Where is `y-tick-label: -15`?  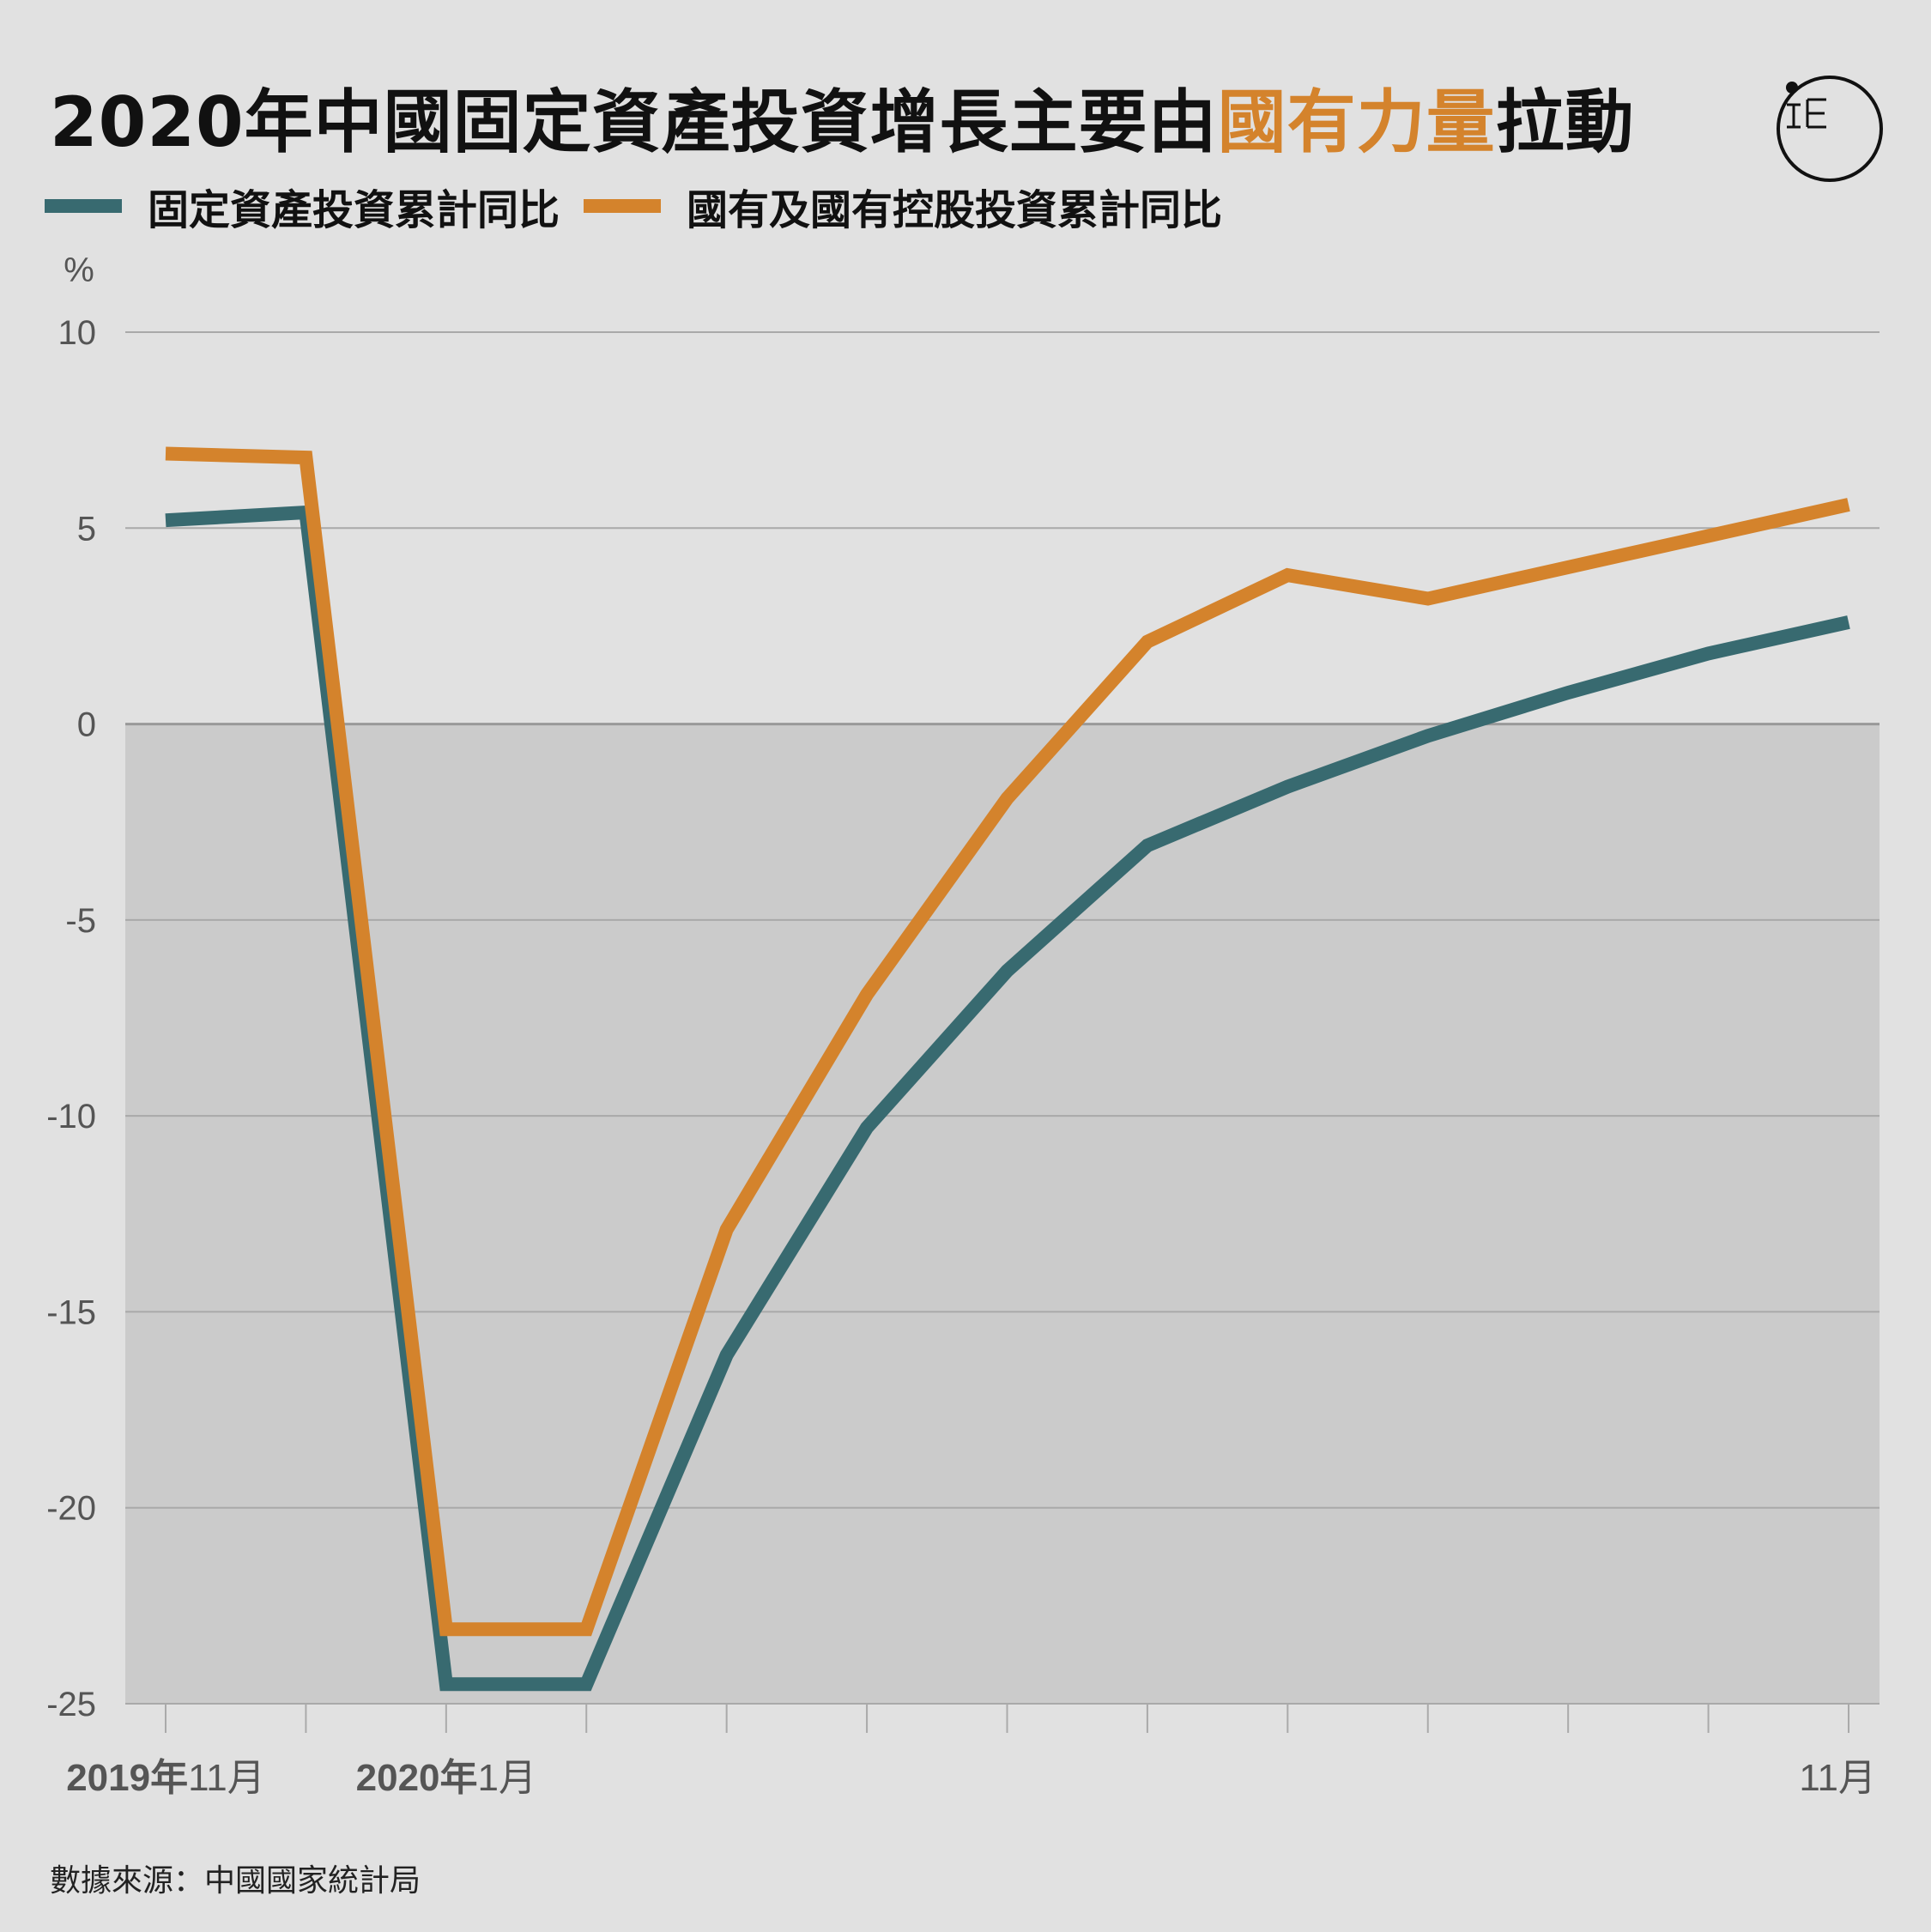
y-tick-label: -15 is located at coordinates (71, 1312).